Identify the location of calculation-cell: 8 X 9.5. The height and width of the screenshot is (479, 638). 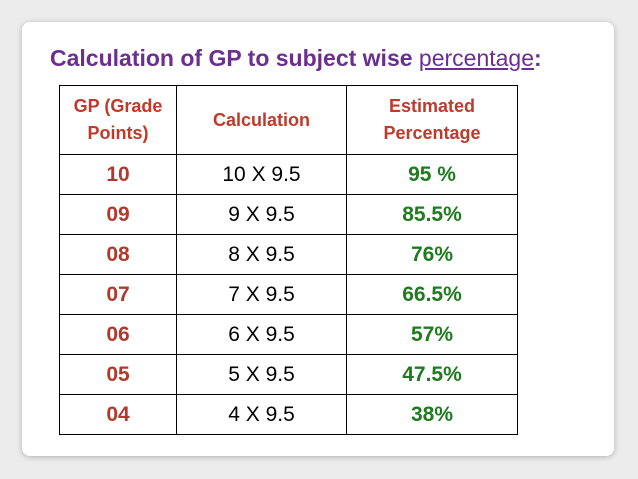
(261, 254).